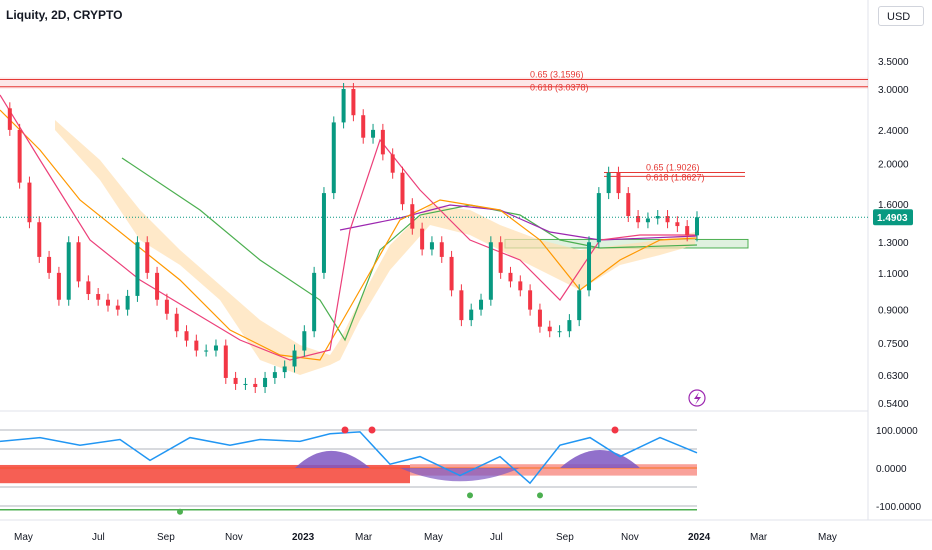 This screenshot has width=932, height=550. I want to click on price-tick: 3.5000, so click(893, 62).